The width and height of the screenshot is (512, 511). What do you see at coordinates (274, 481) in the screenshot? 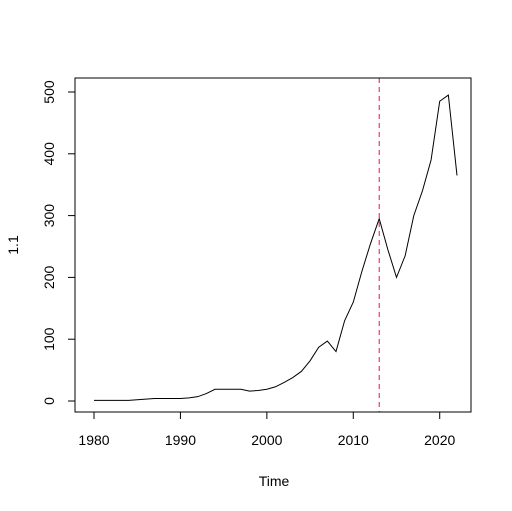
I see `x-axis-label: Time` at bounding box center [274, 481].